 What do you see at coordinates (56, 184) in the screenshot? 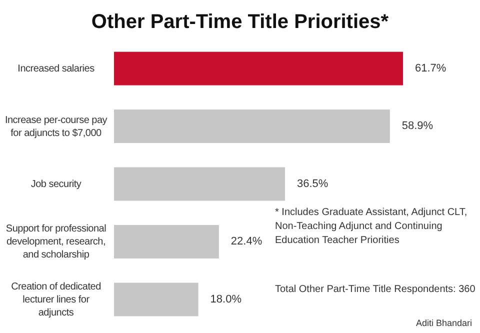
I see `y-tick-label: Job security` at bounding box center [56, 184].